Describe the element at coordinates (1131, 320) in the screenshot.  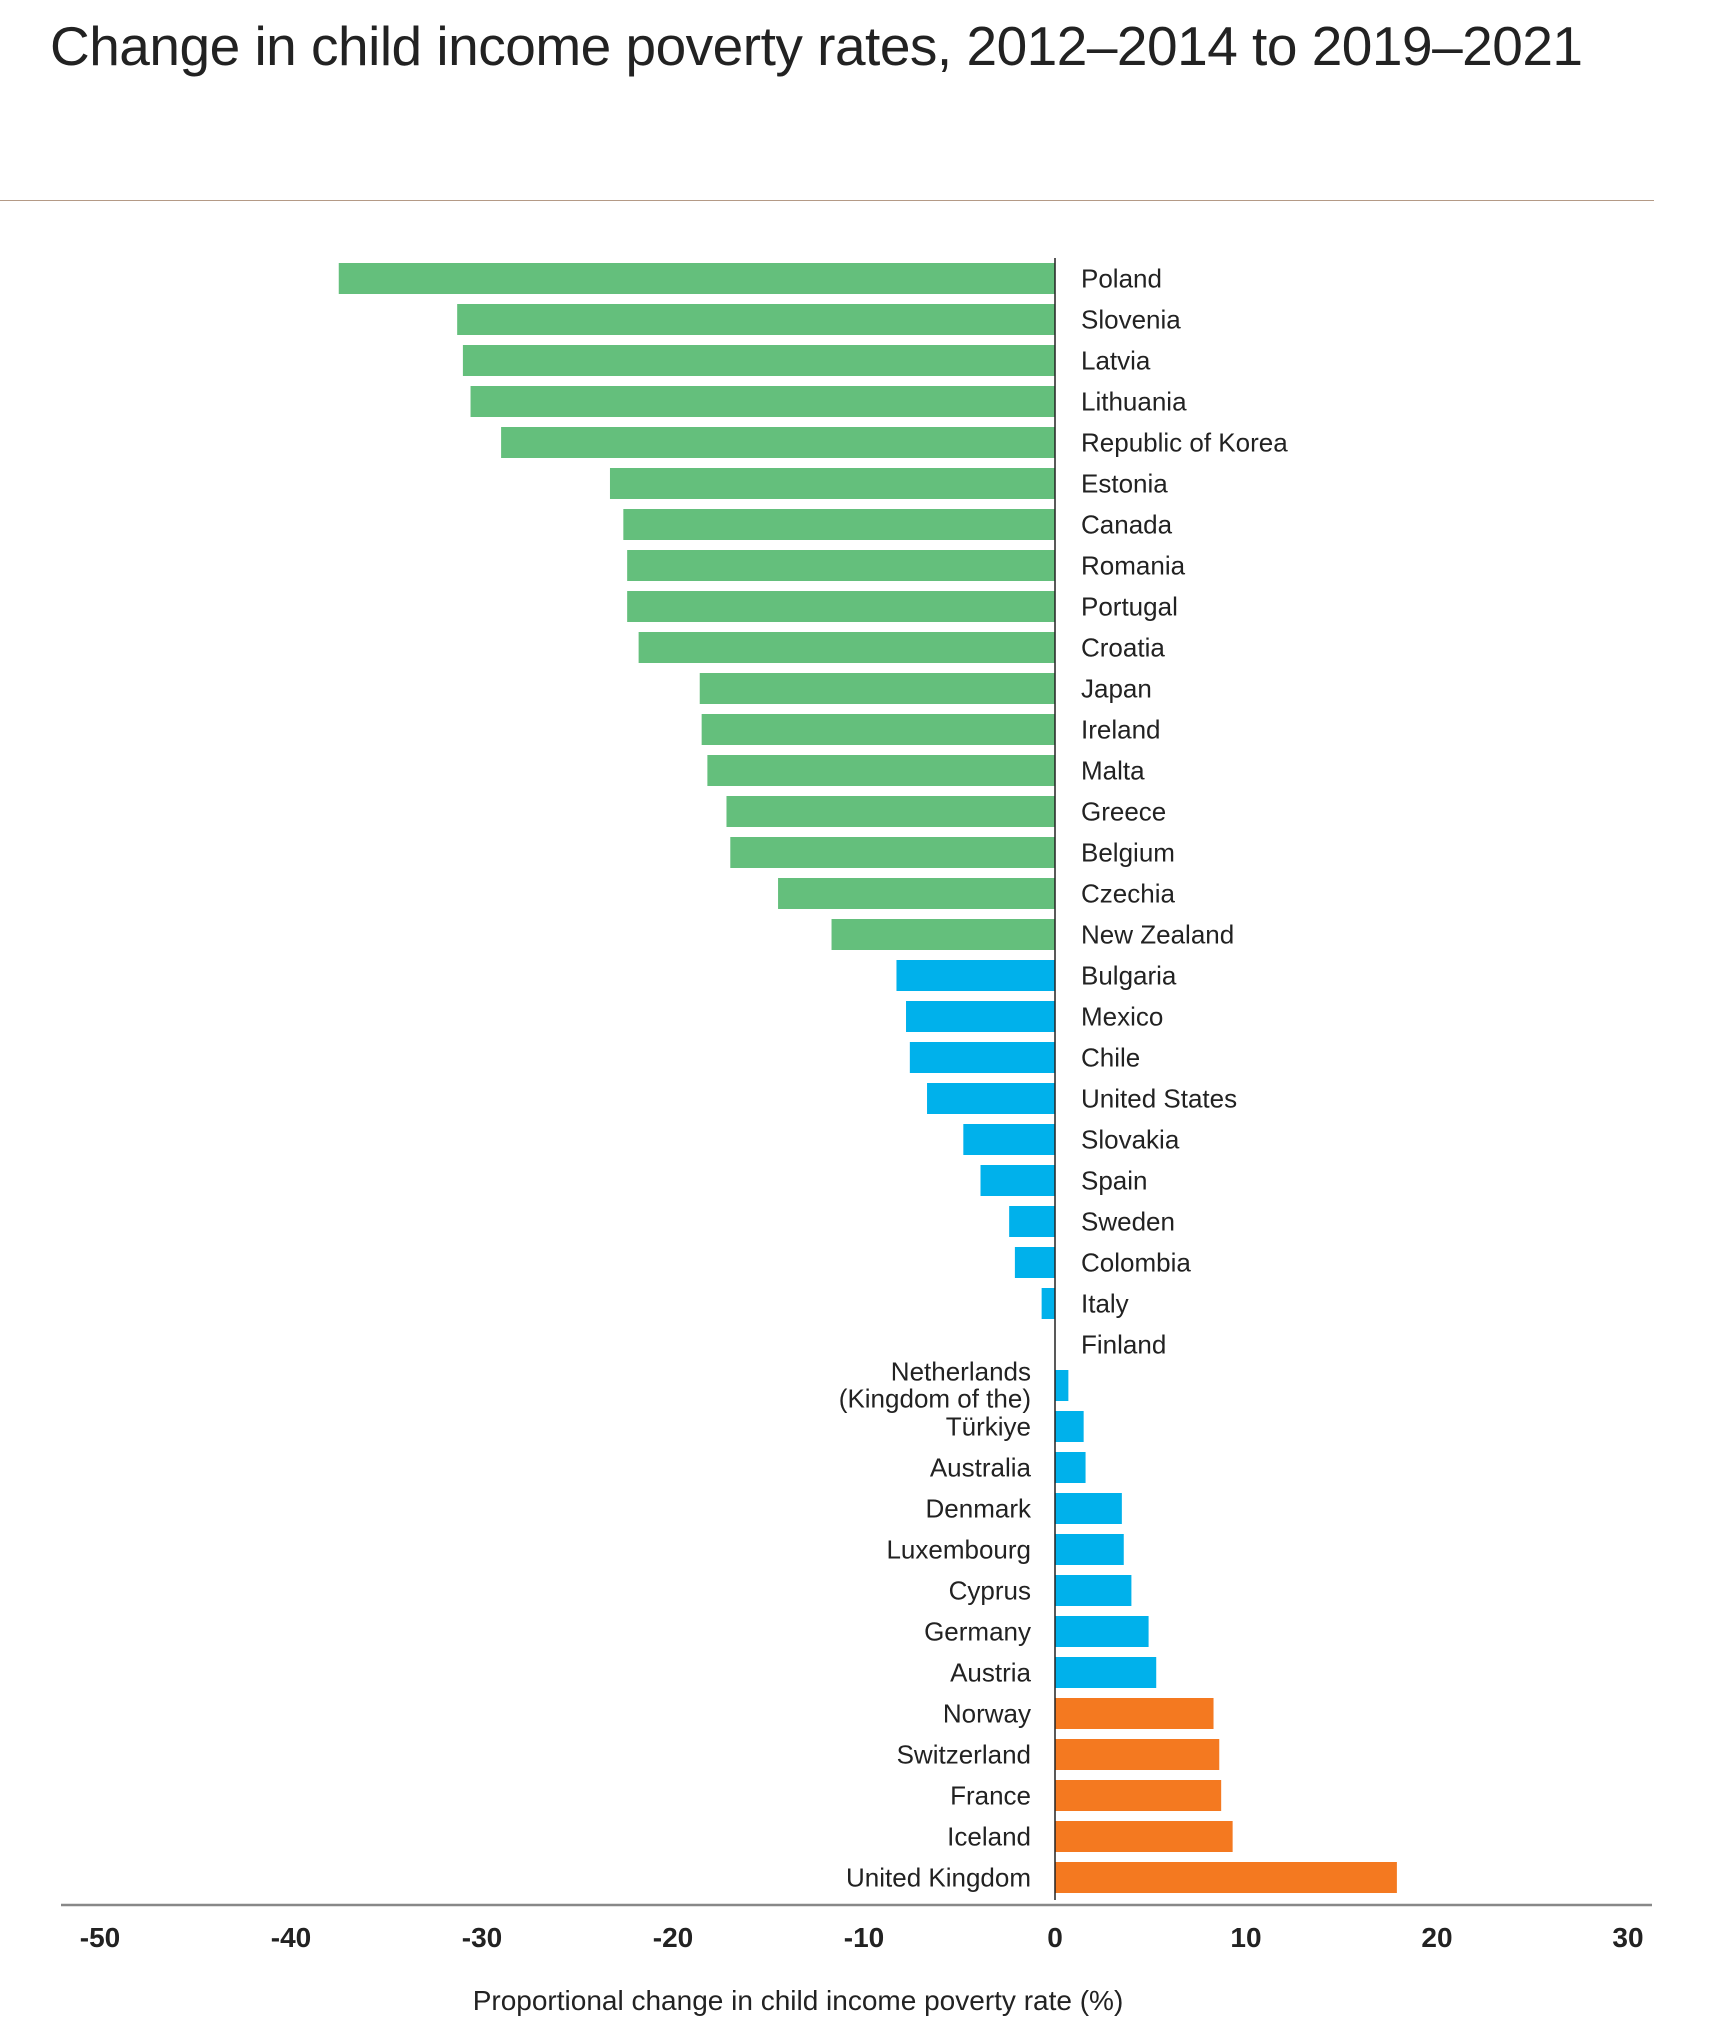
I see `category-label: Slovenia` at that location.